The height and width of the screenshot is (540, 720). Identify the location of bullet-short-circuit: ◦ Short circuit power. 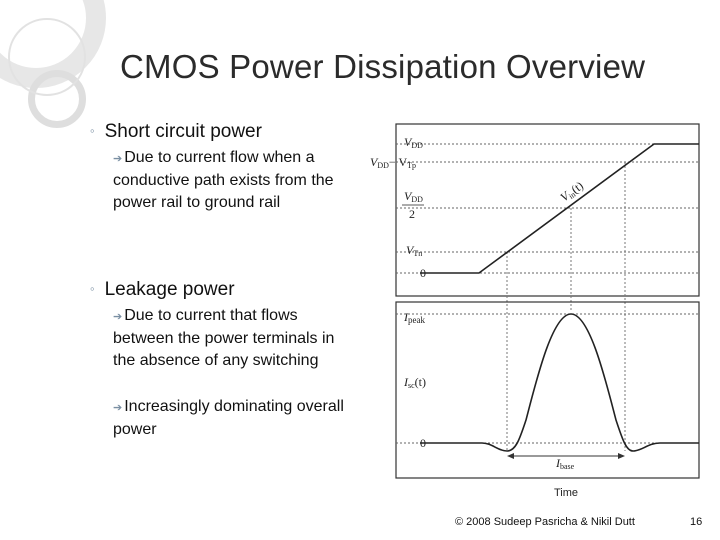
(176, 132).